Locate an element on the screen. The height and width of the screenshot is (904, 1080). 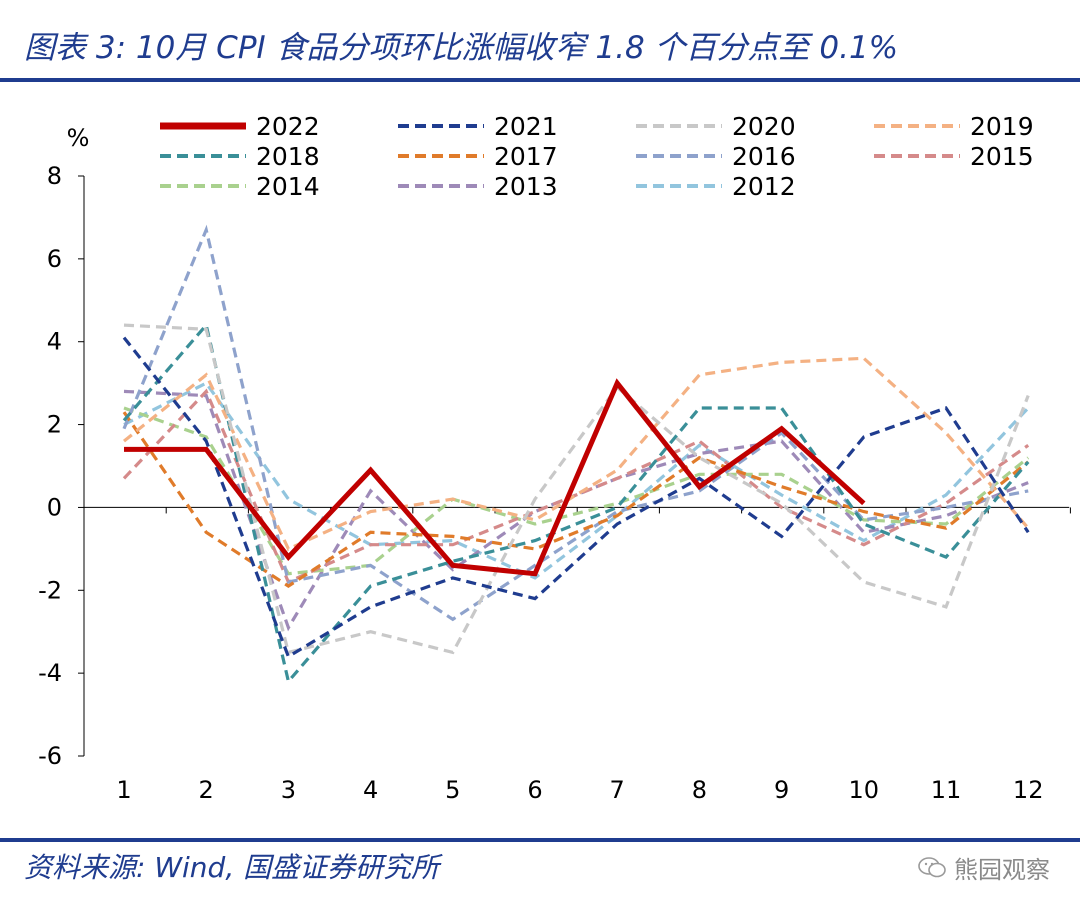
y-tick-label: -4 is located at coordinates (50, 673).